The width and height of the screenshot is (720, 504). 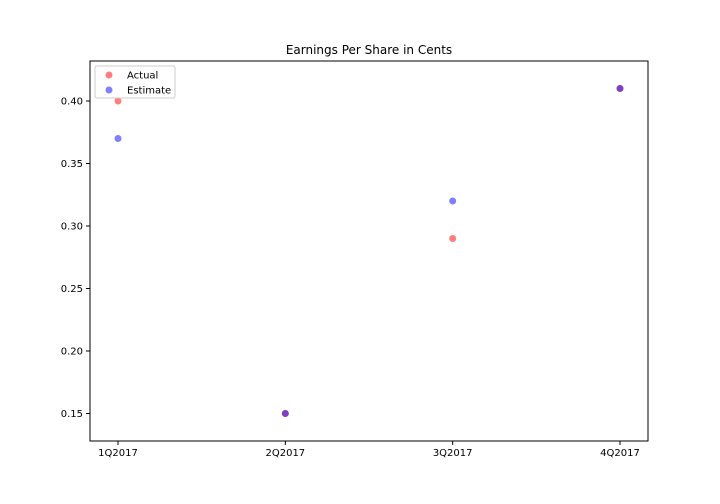 What do you see at coordinates (72, 102) in the screenshot?
I see `y-tick-label: 0.40` at bounding box center [72, 102].